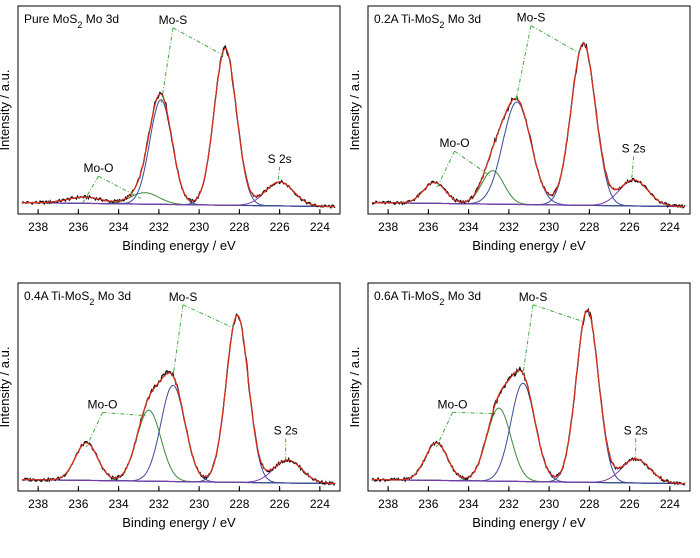  What do you see at coordinates (77, 298) in the screenshot?
I see `panel-title: 0.4A Ti-MoS2 Mo 3d` at bounding box center [77, 298].